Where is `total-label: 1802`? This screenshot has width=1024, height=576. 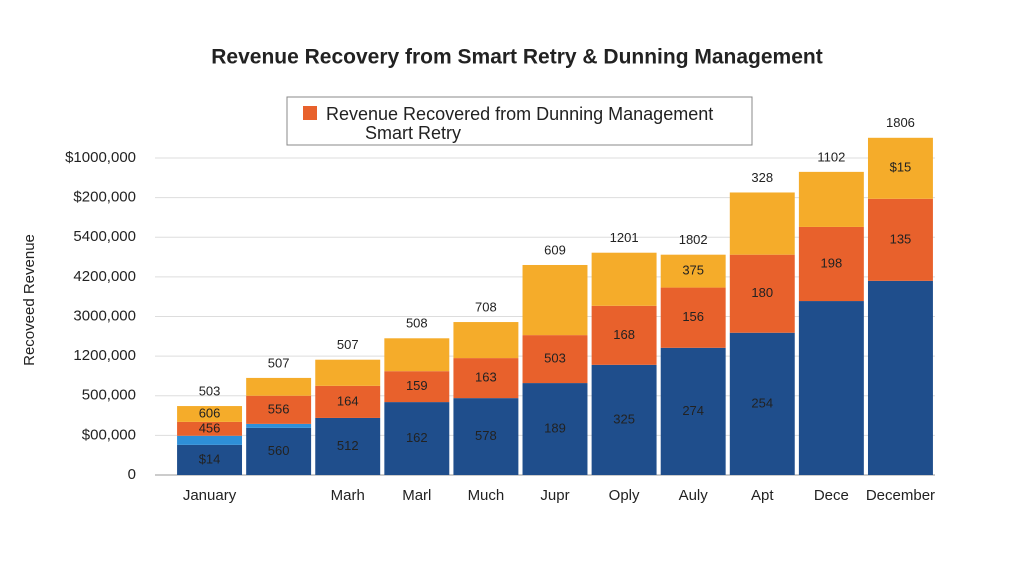
total-label: 1802 is located at coordinates (693, 239).